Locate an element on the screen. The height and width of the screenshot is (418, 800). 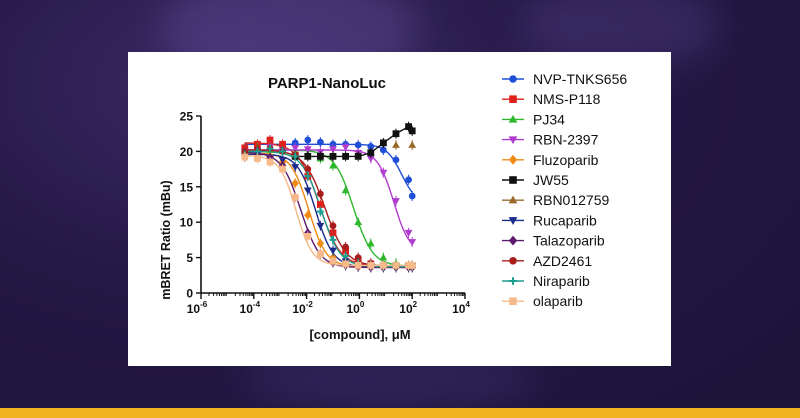
legend-item: NMS-P118 is located at coordinates (551, 99).